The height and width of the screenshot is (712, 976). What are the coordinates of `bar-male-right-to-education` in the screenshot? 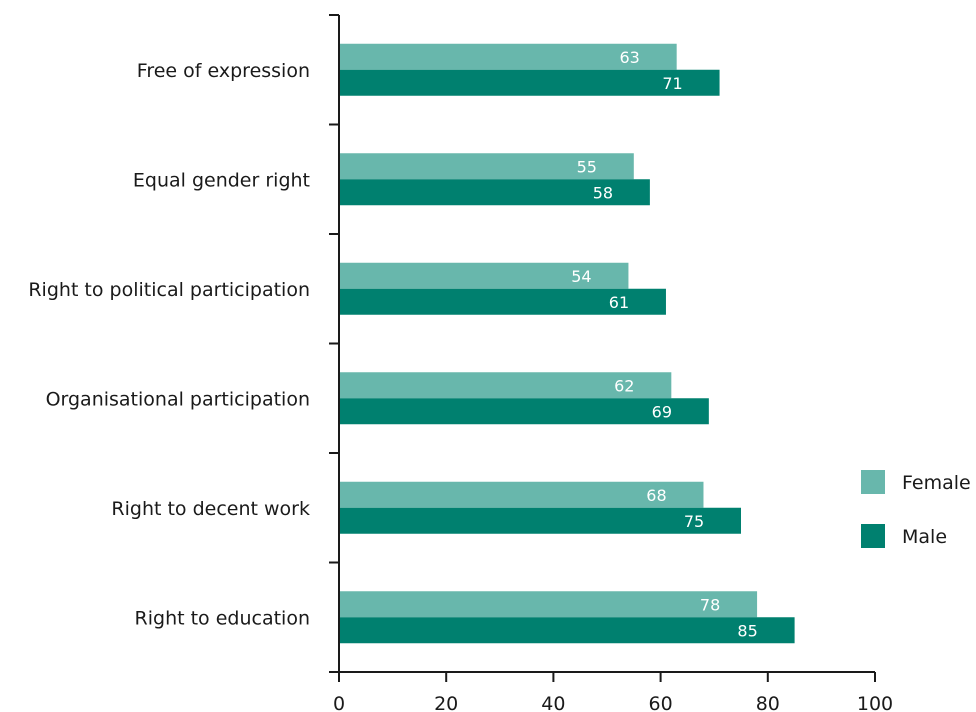 It's located at (567, 630).